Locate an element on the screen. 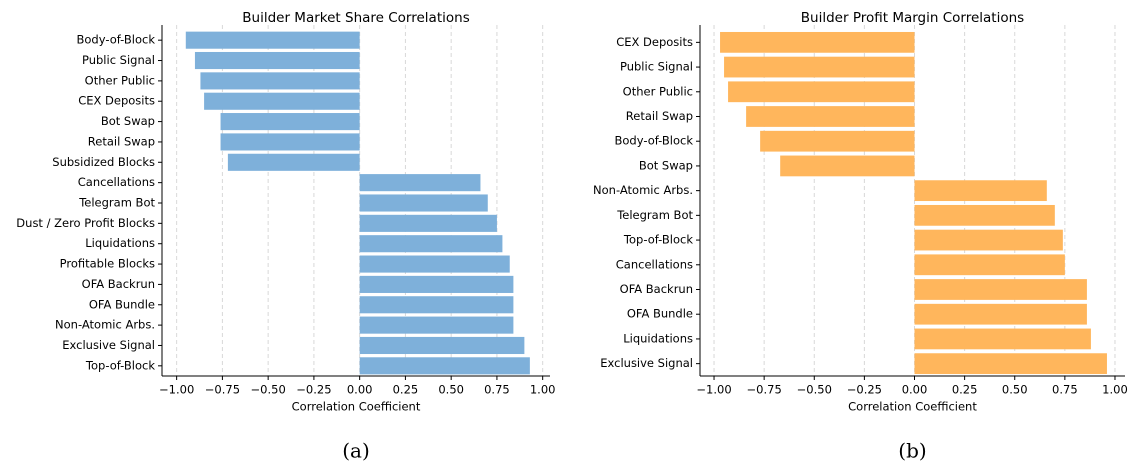 Image resolution: width=1131 pixels, height=466 pixels. y-tick-label: Profitable Blocks is located at coordinates (107, 264).